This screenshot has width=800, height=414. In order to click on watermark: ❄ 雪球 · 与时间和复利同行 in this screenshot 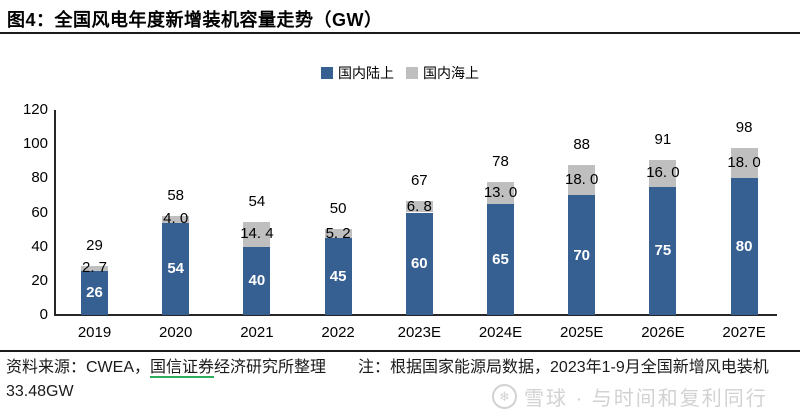, I will do `click(630, 396)`.